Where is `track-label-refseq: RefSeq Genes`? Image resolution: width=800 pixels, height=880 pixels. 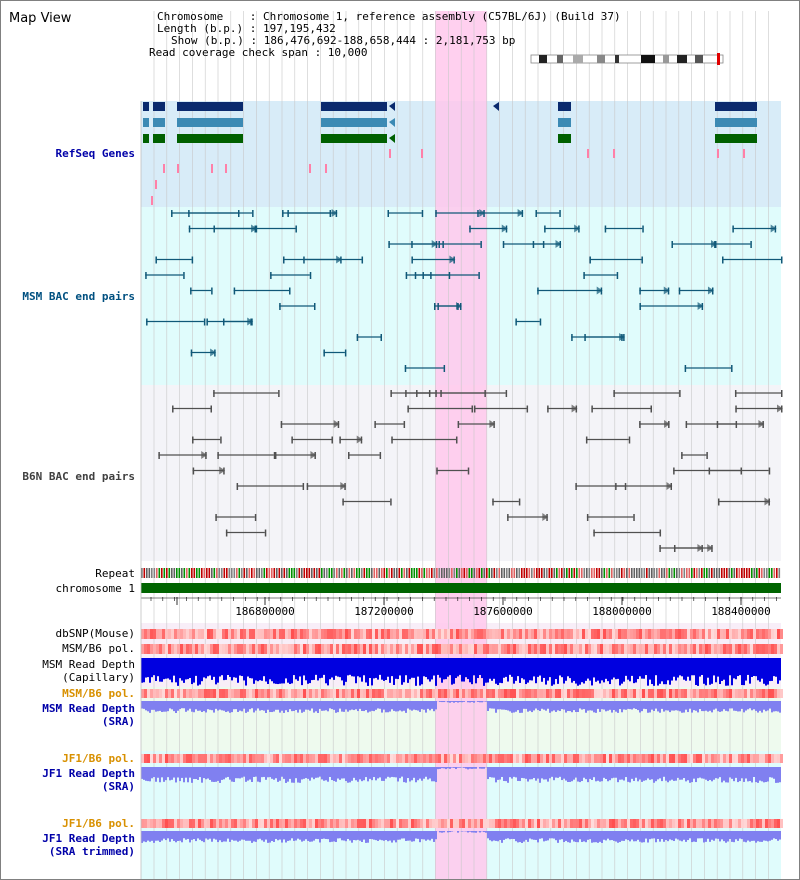
track-label-refseq: RefSeq Genes is located at coordinates (95, 153).